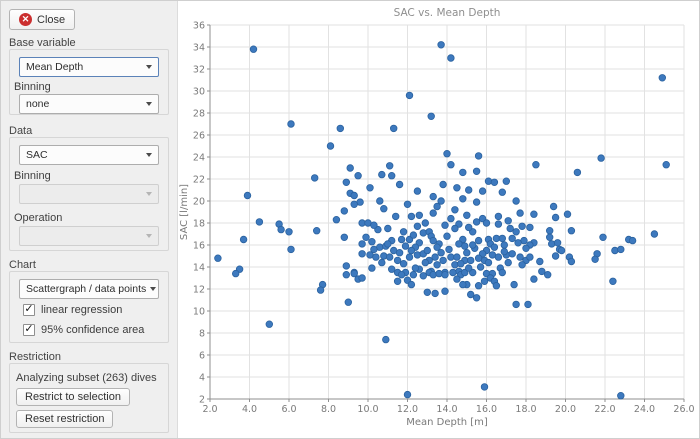 The image size is (700, 439). What do you see at coordinates (89, 289) in the screenshot?
I see `chart-type-select: Scattergraph / data points` at bounding box center [89, 289].